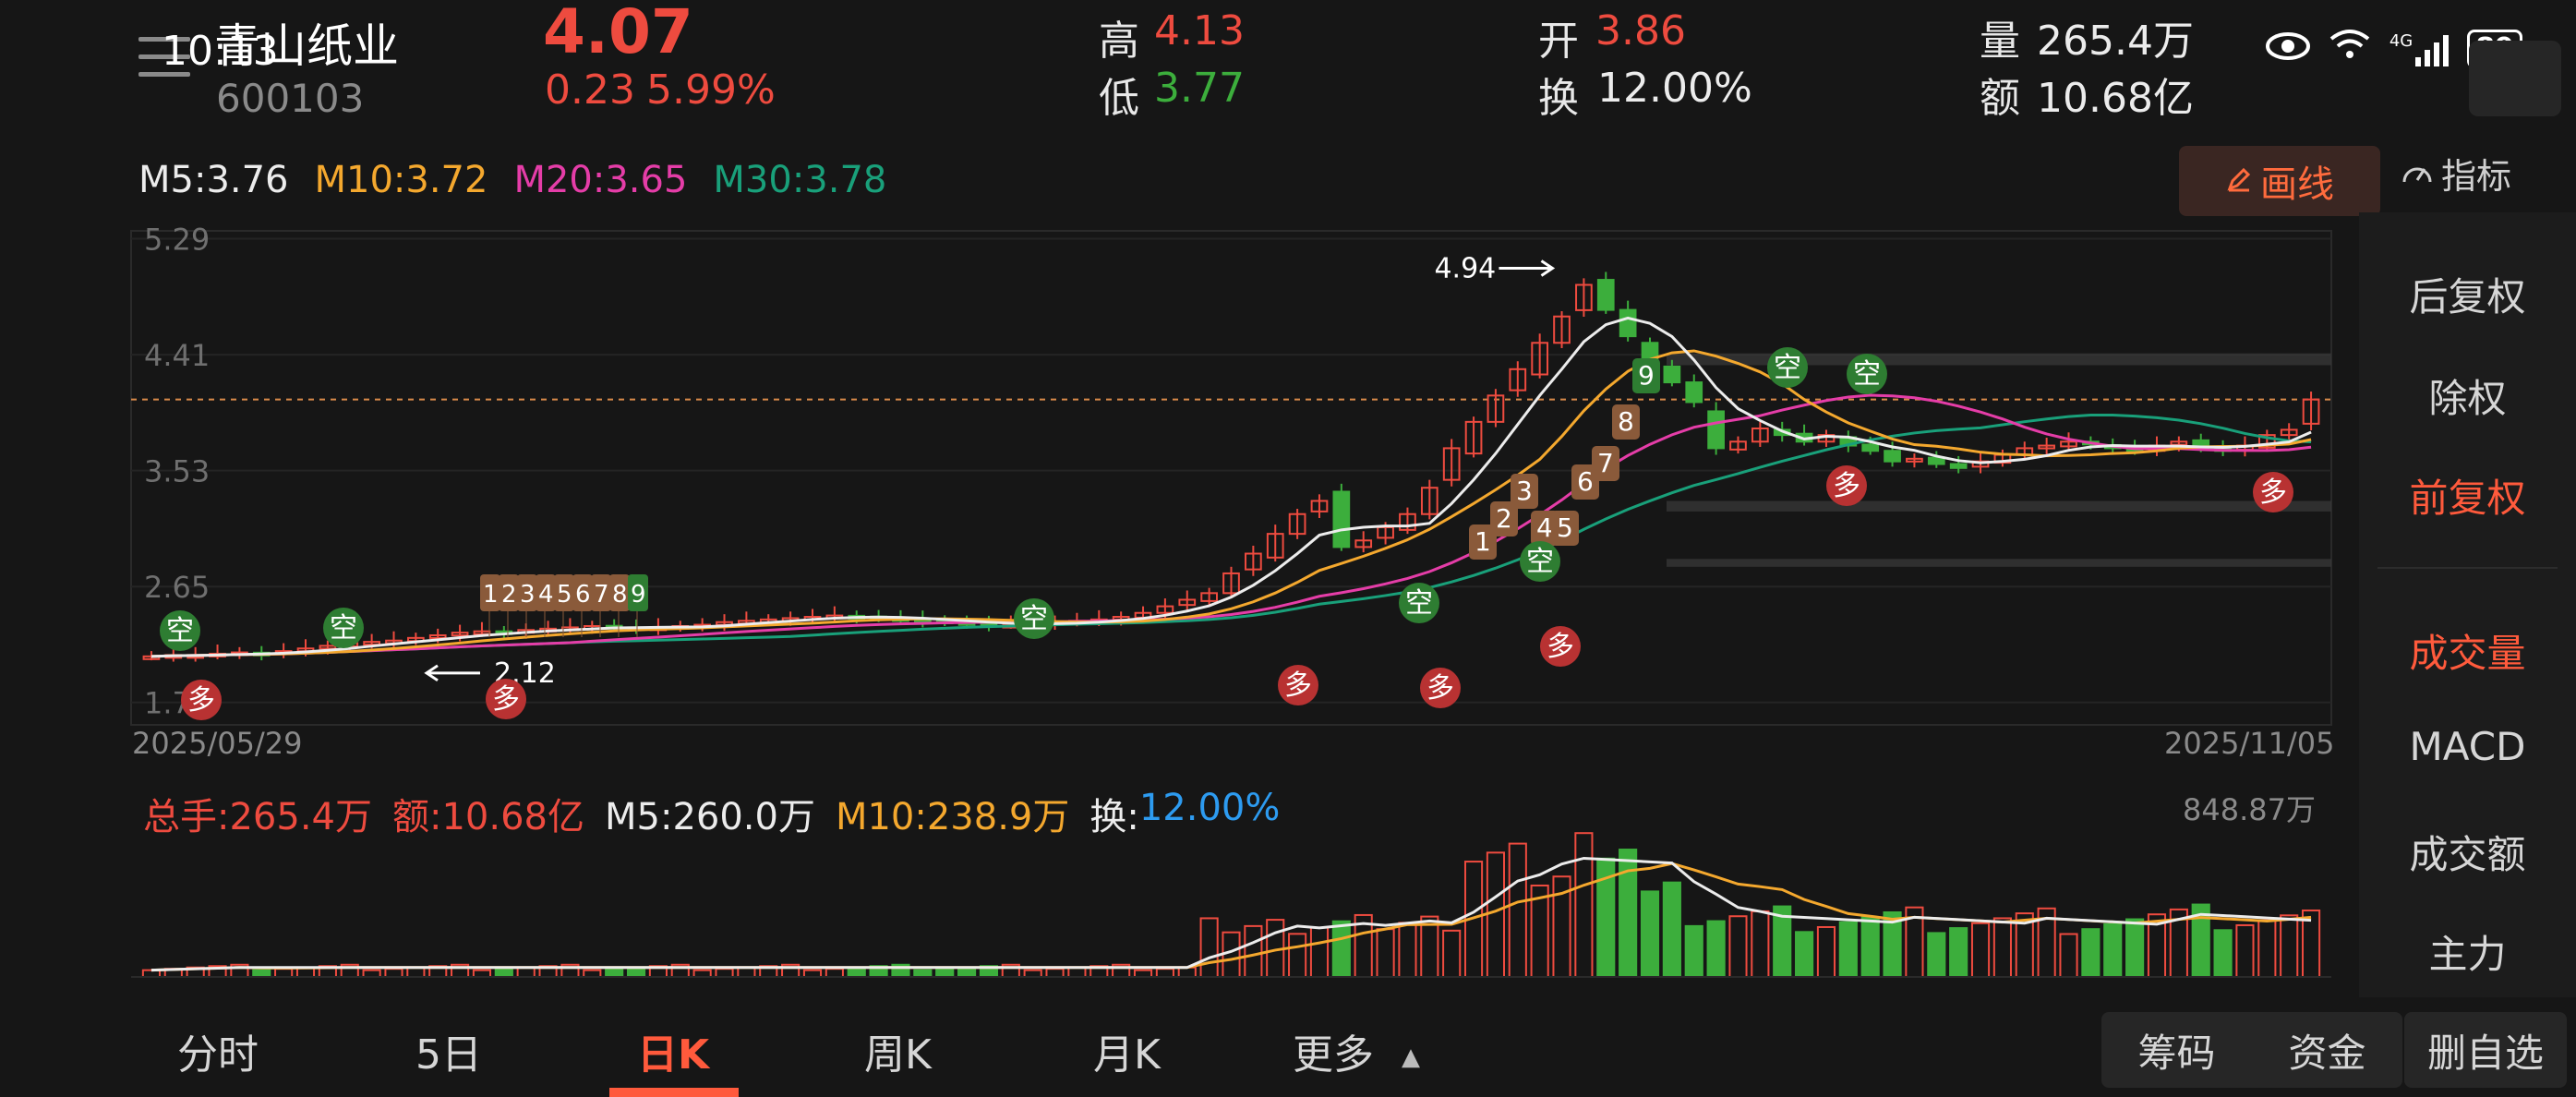 The width and height of the screenshot is (2576, 1097). What do you see at coordinates (217, 743) in the screenshot?
I see `x-start-label: 2025/05/29` at bounding box center [217, 743].